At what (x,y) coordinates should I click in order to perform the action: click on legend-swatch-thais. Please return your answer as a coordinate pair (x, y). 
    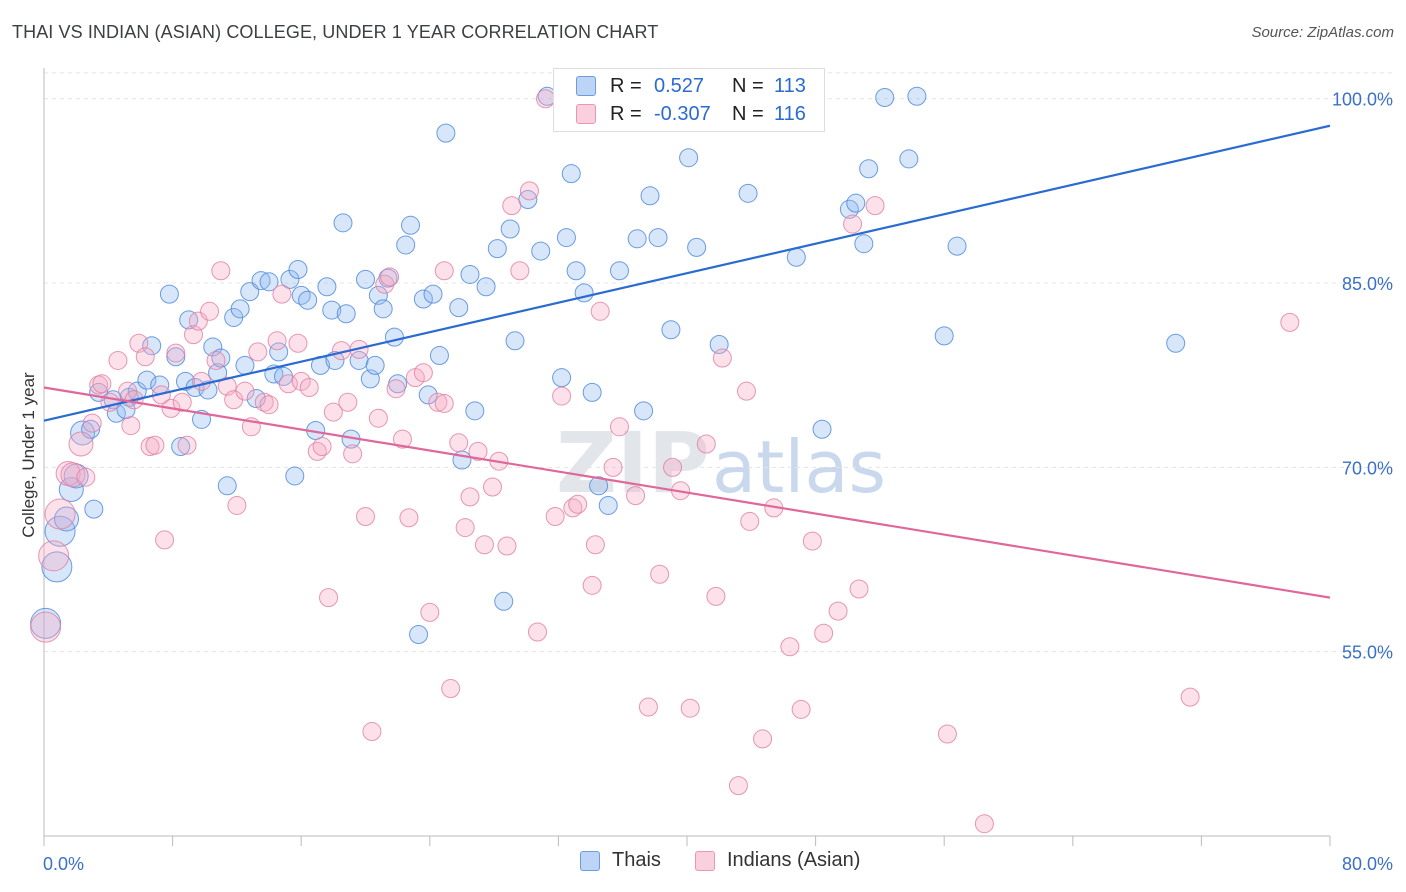
    Looking at the image, I should click on (590, 860).